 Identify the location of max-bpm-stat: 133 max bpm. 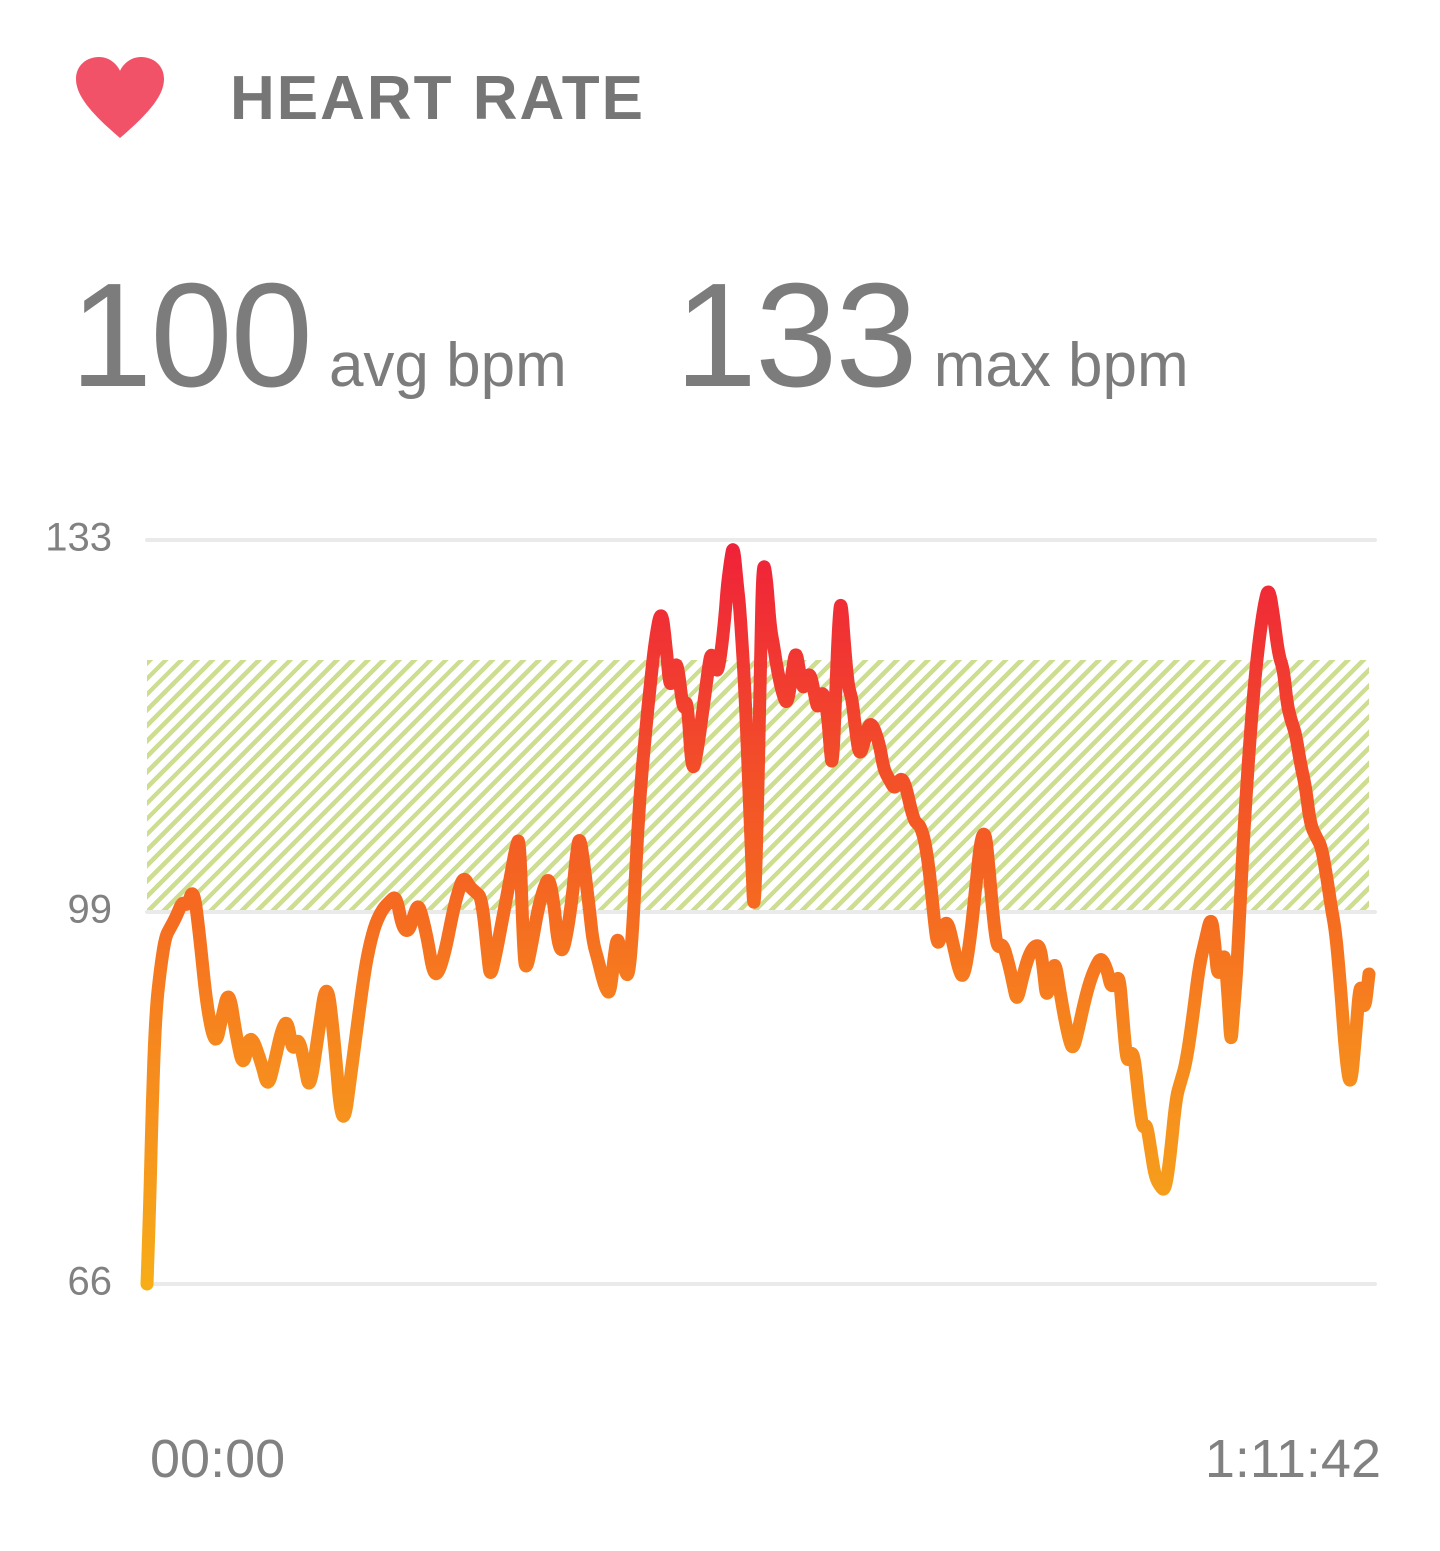
(931, 335).